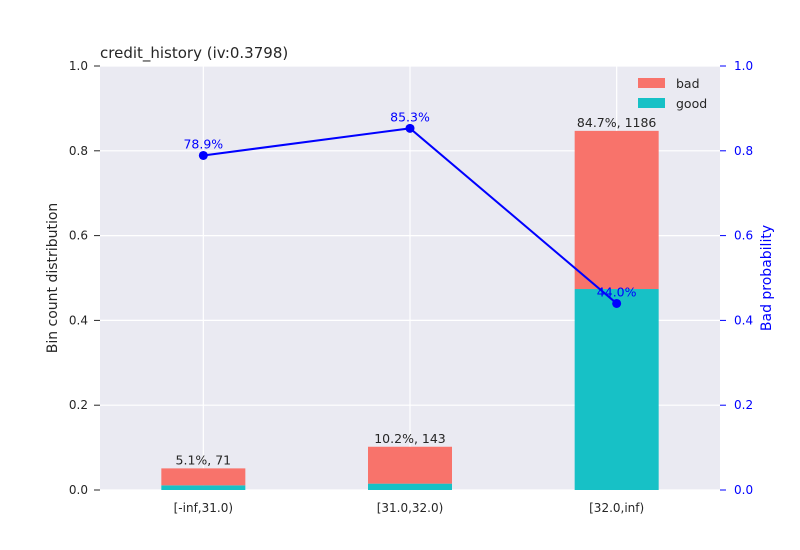 Image resolution: width=800 pixels, height=550 pixels. Describe the element at coordinates (651, 83) in the screenshot. I see `legend-swatch-bad` at that location.